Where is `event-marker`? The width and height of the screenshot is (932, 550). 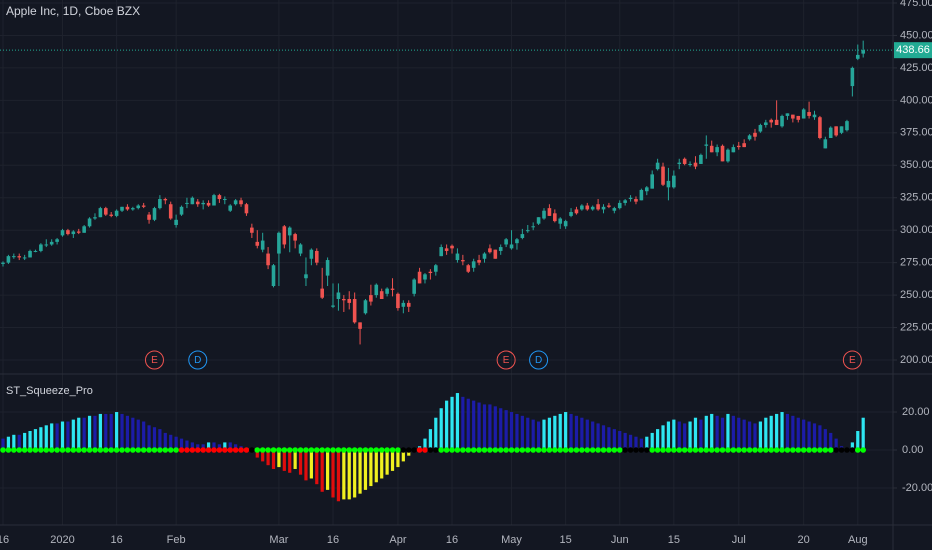 event-marker is located at coordinates (198, 360).